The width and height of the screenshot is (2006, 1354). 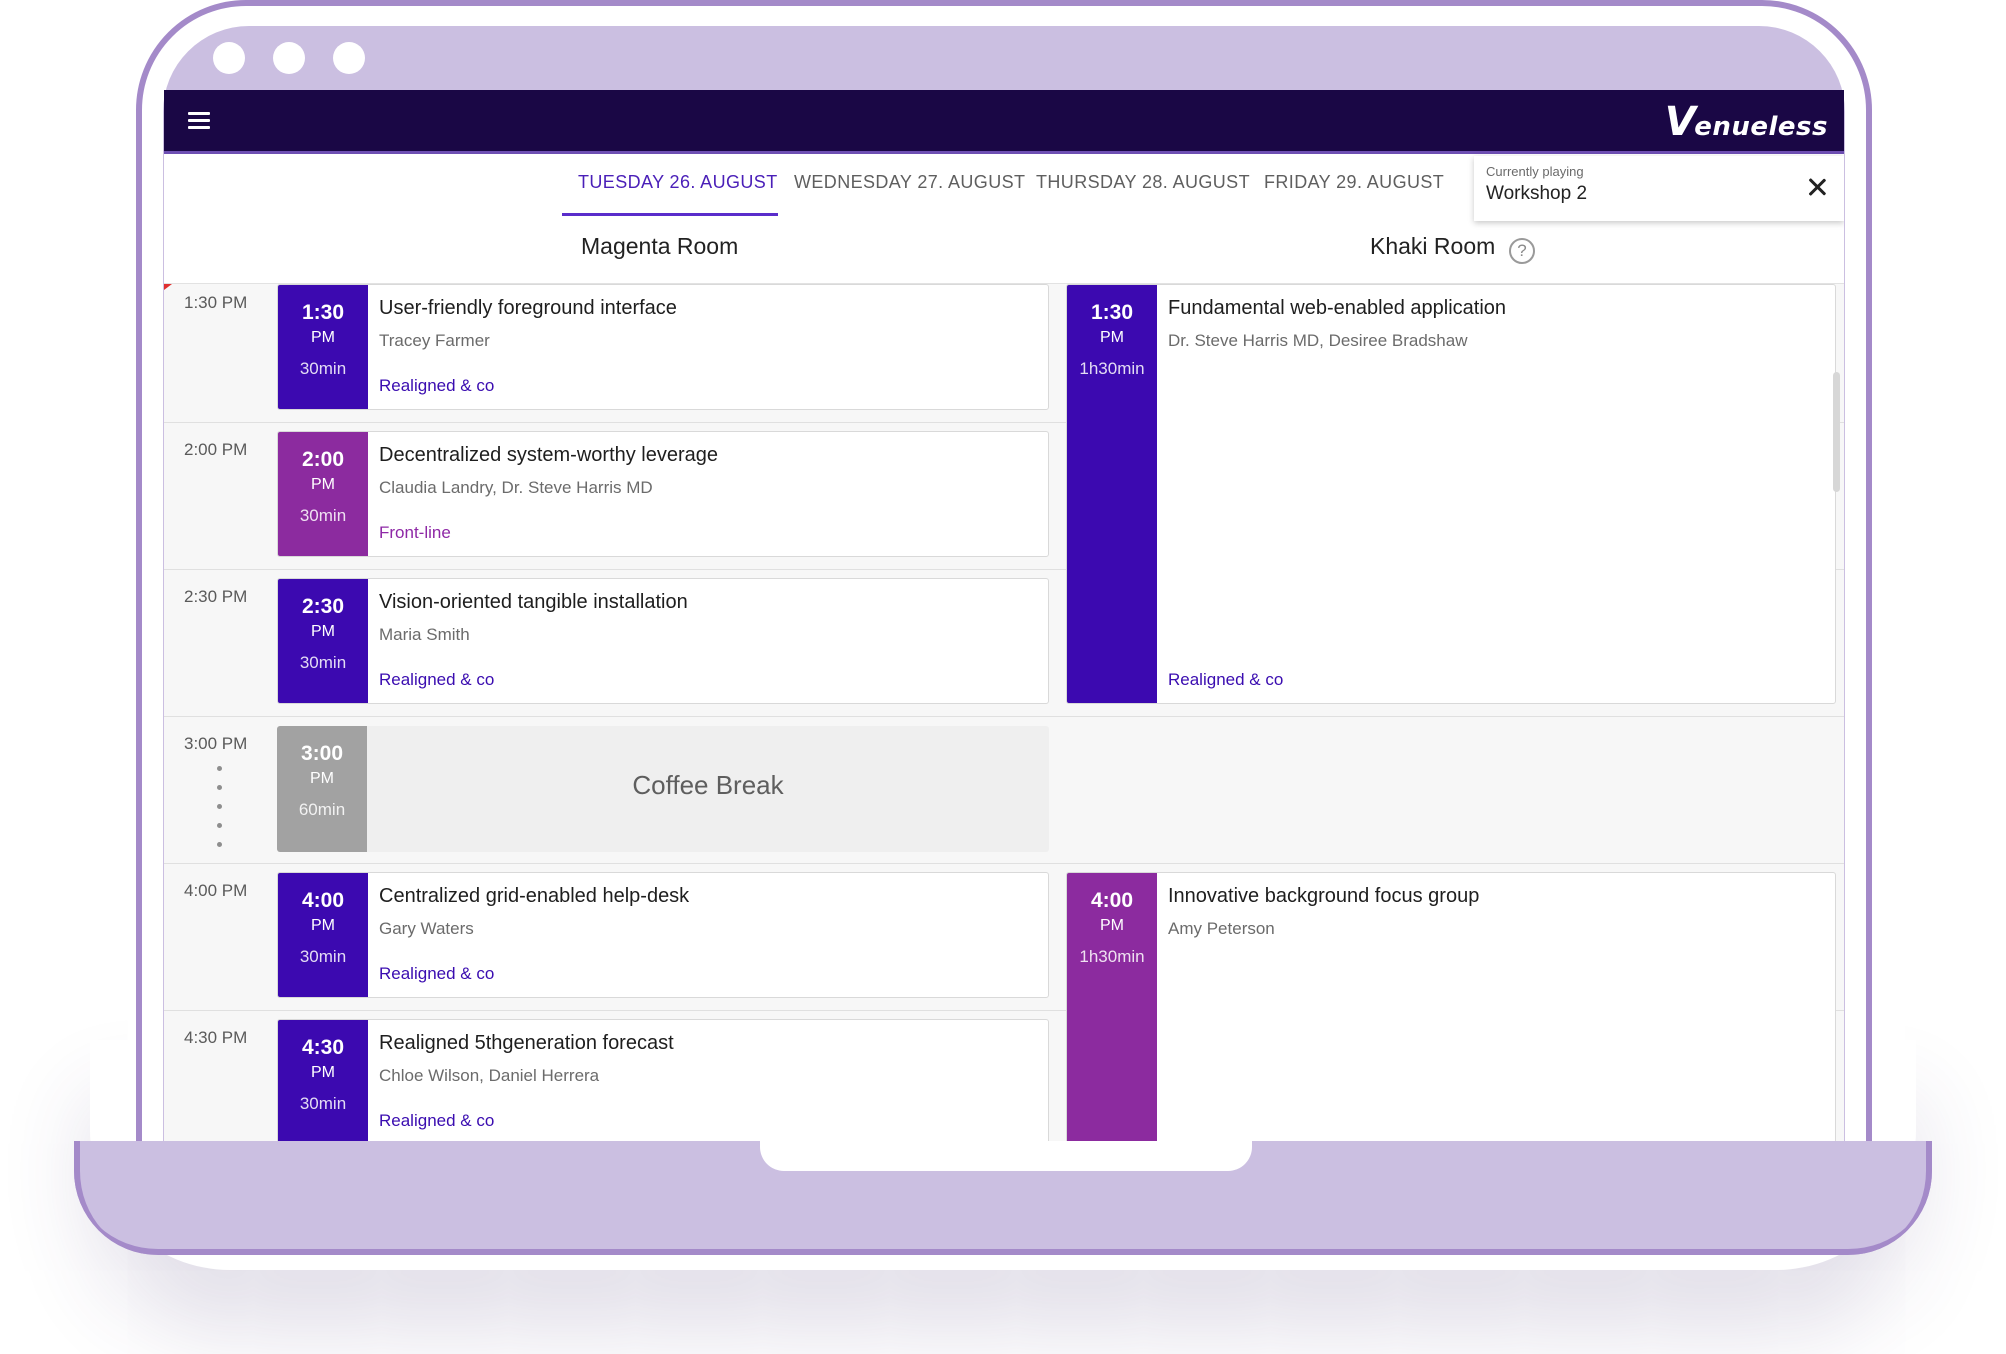 I want to click on session-time-block: 4:00 PM 1h30min, so click(x=1112, y=1007).